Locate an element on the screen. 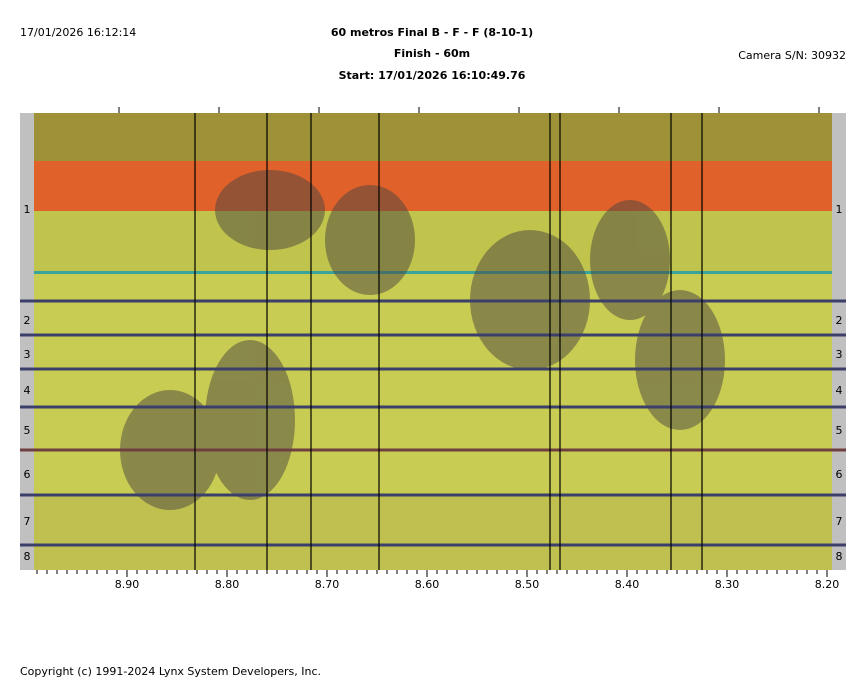 The width and height of the screenshot is (866, 700). tick-label: 8.80 is located at coordinates (227, 584).